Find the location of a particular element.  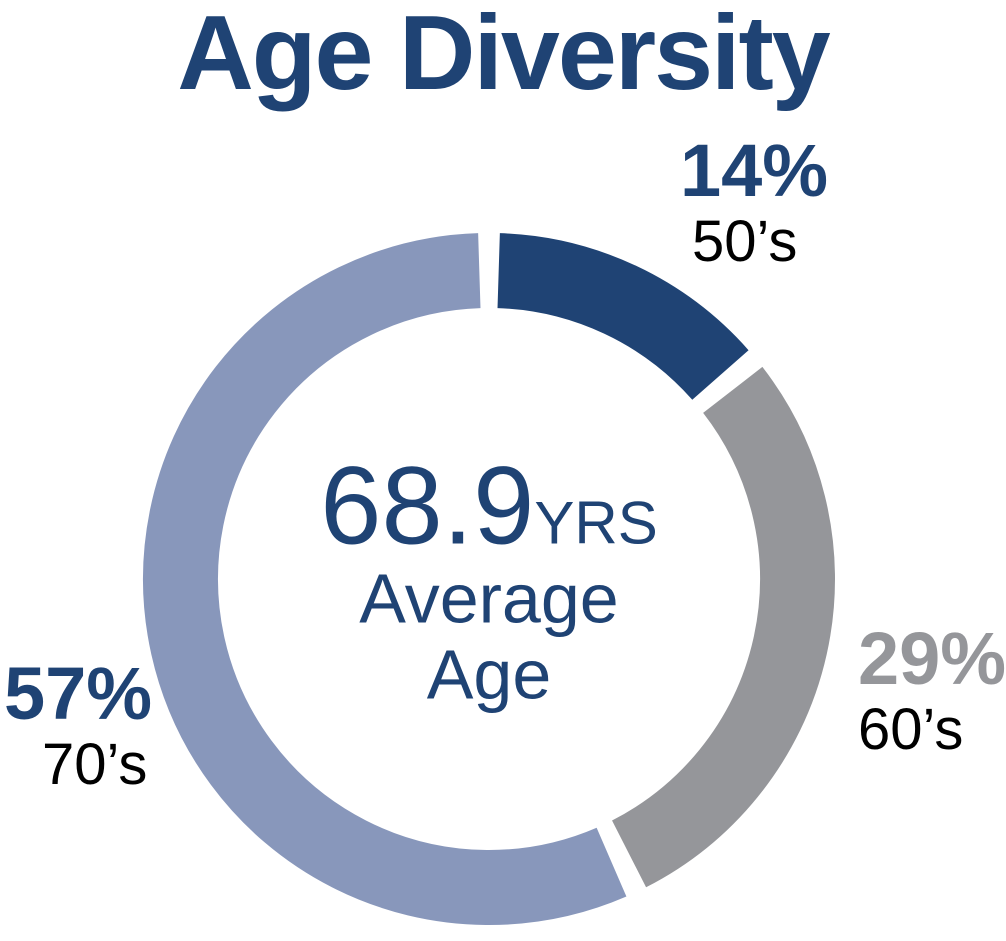

callout-60s: 29% 60’s is located at coordinates (932, 690).